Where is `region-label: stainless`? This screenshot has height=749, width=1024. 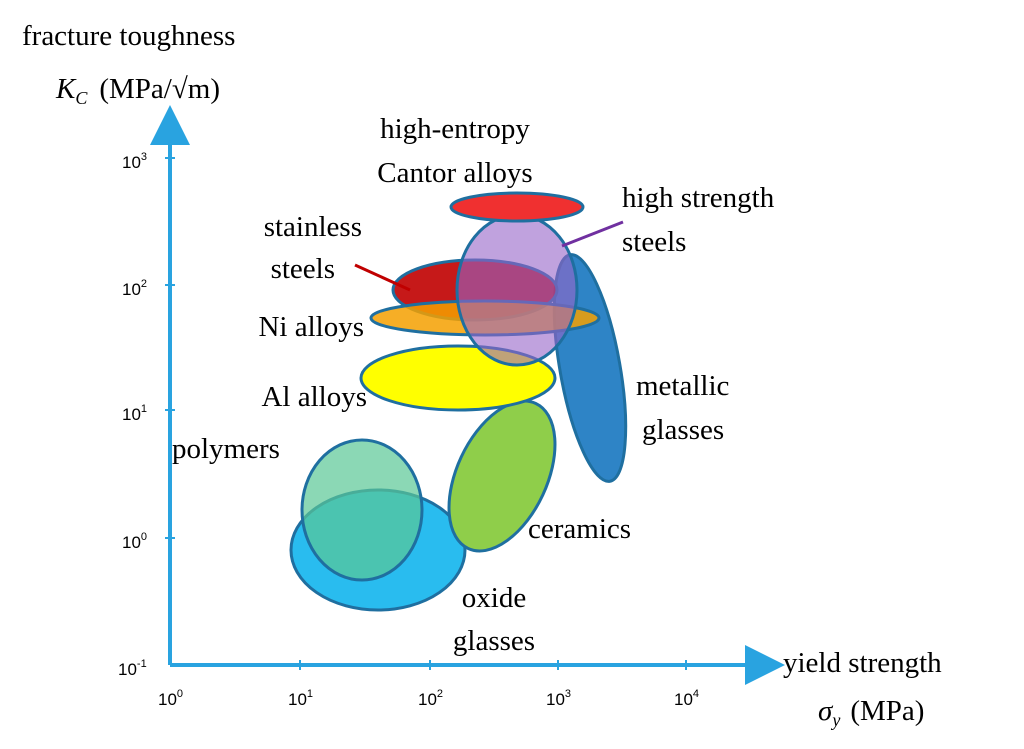 region-label: stainless is located at coordinates (313, 227).